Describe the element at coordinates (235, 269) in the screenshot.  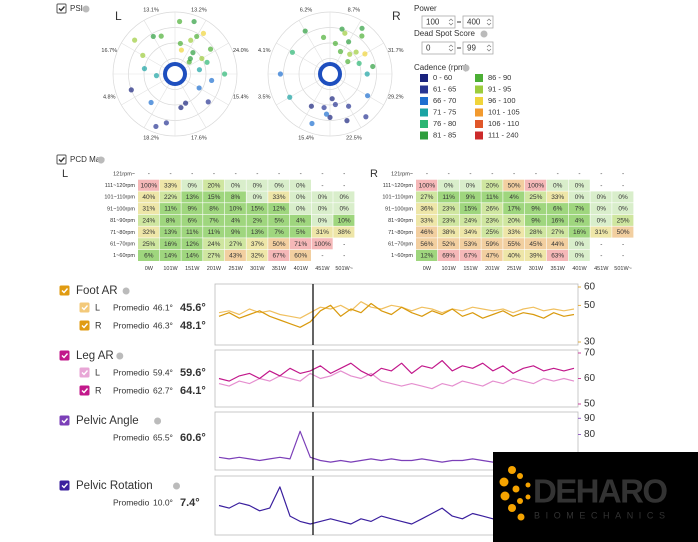
I see `column-label: 251W` at that location.